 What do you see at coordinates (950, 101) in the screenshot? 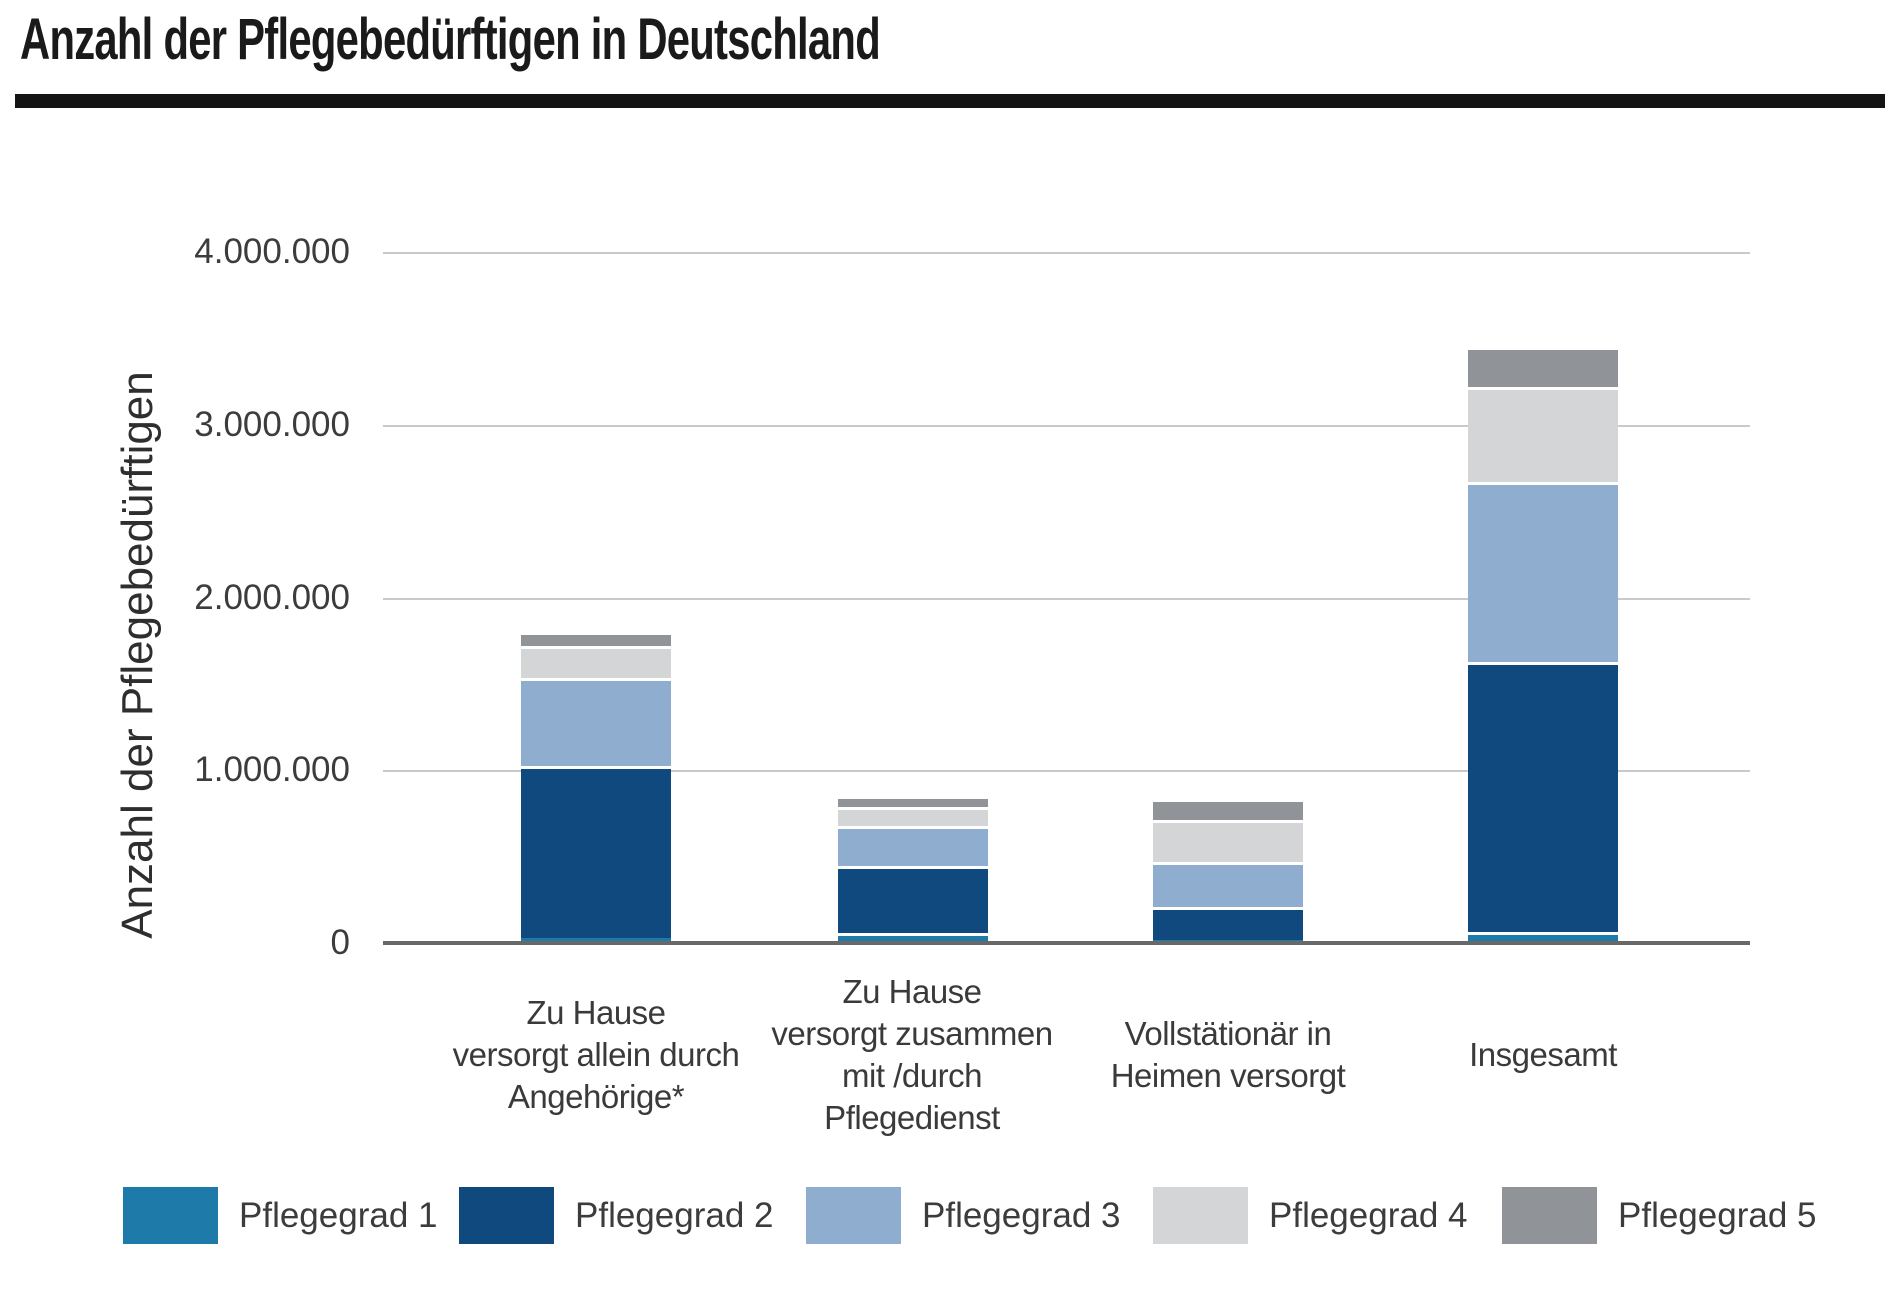
I see `title-underline` at bounding box center [950, 101].